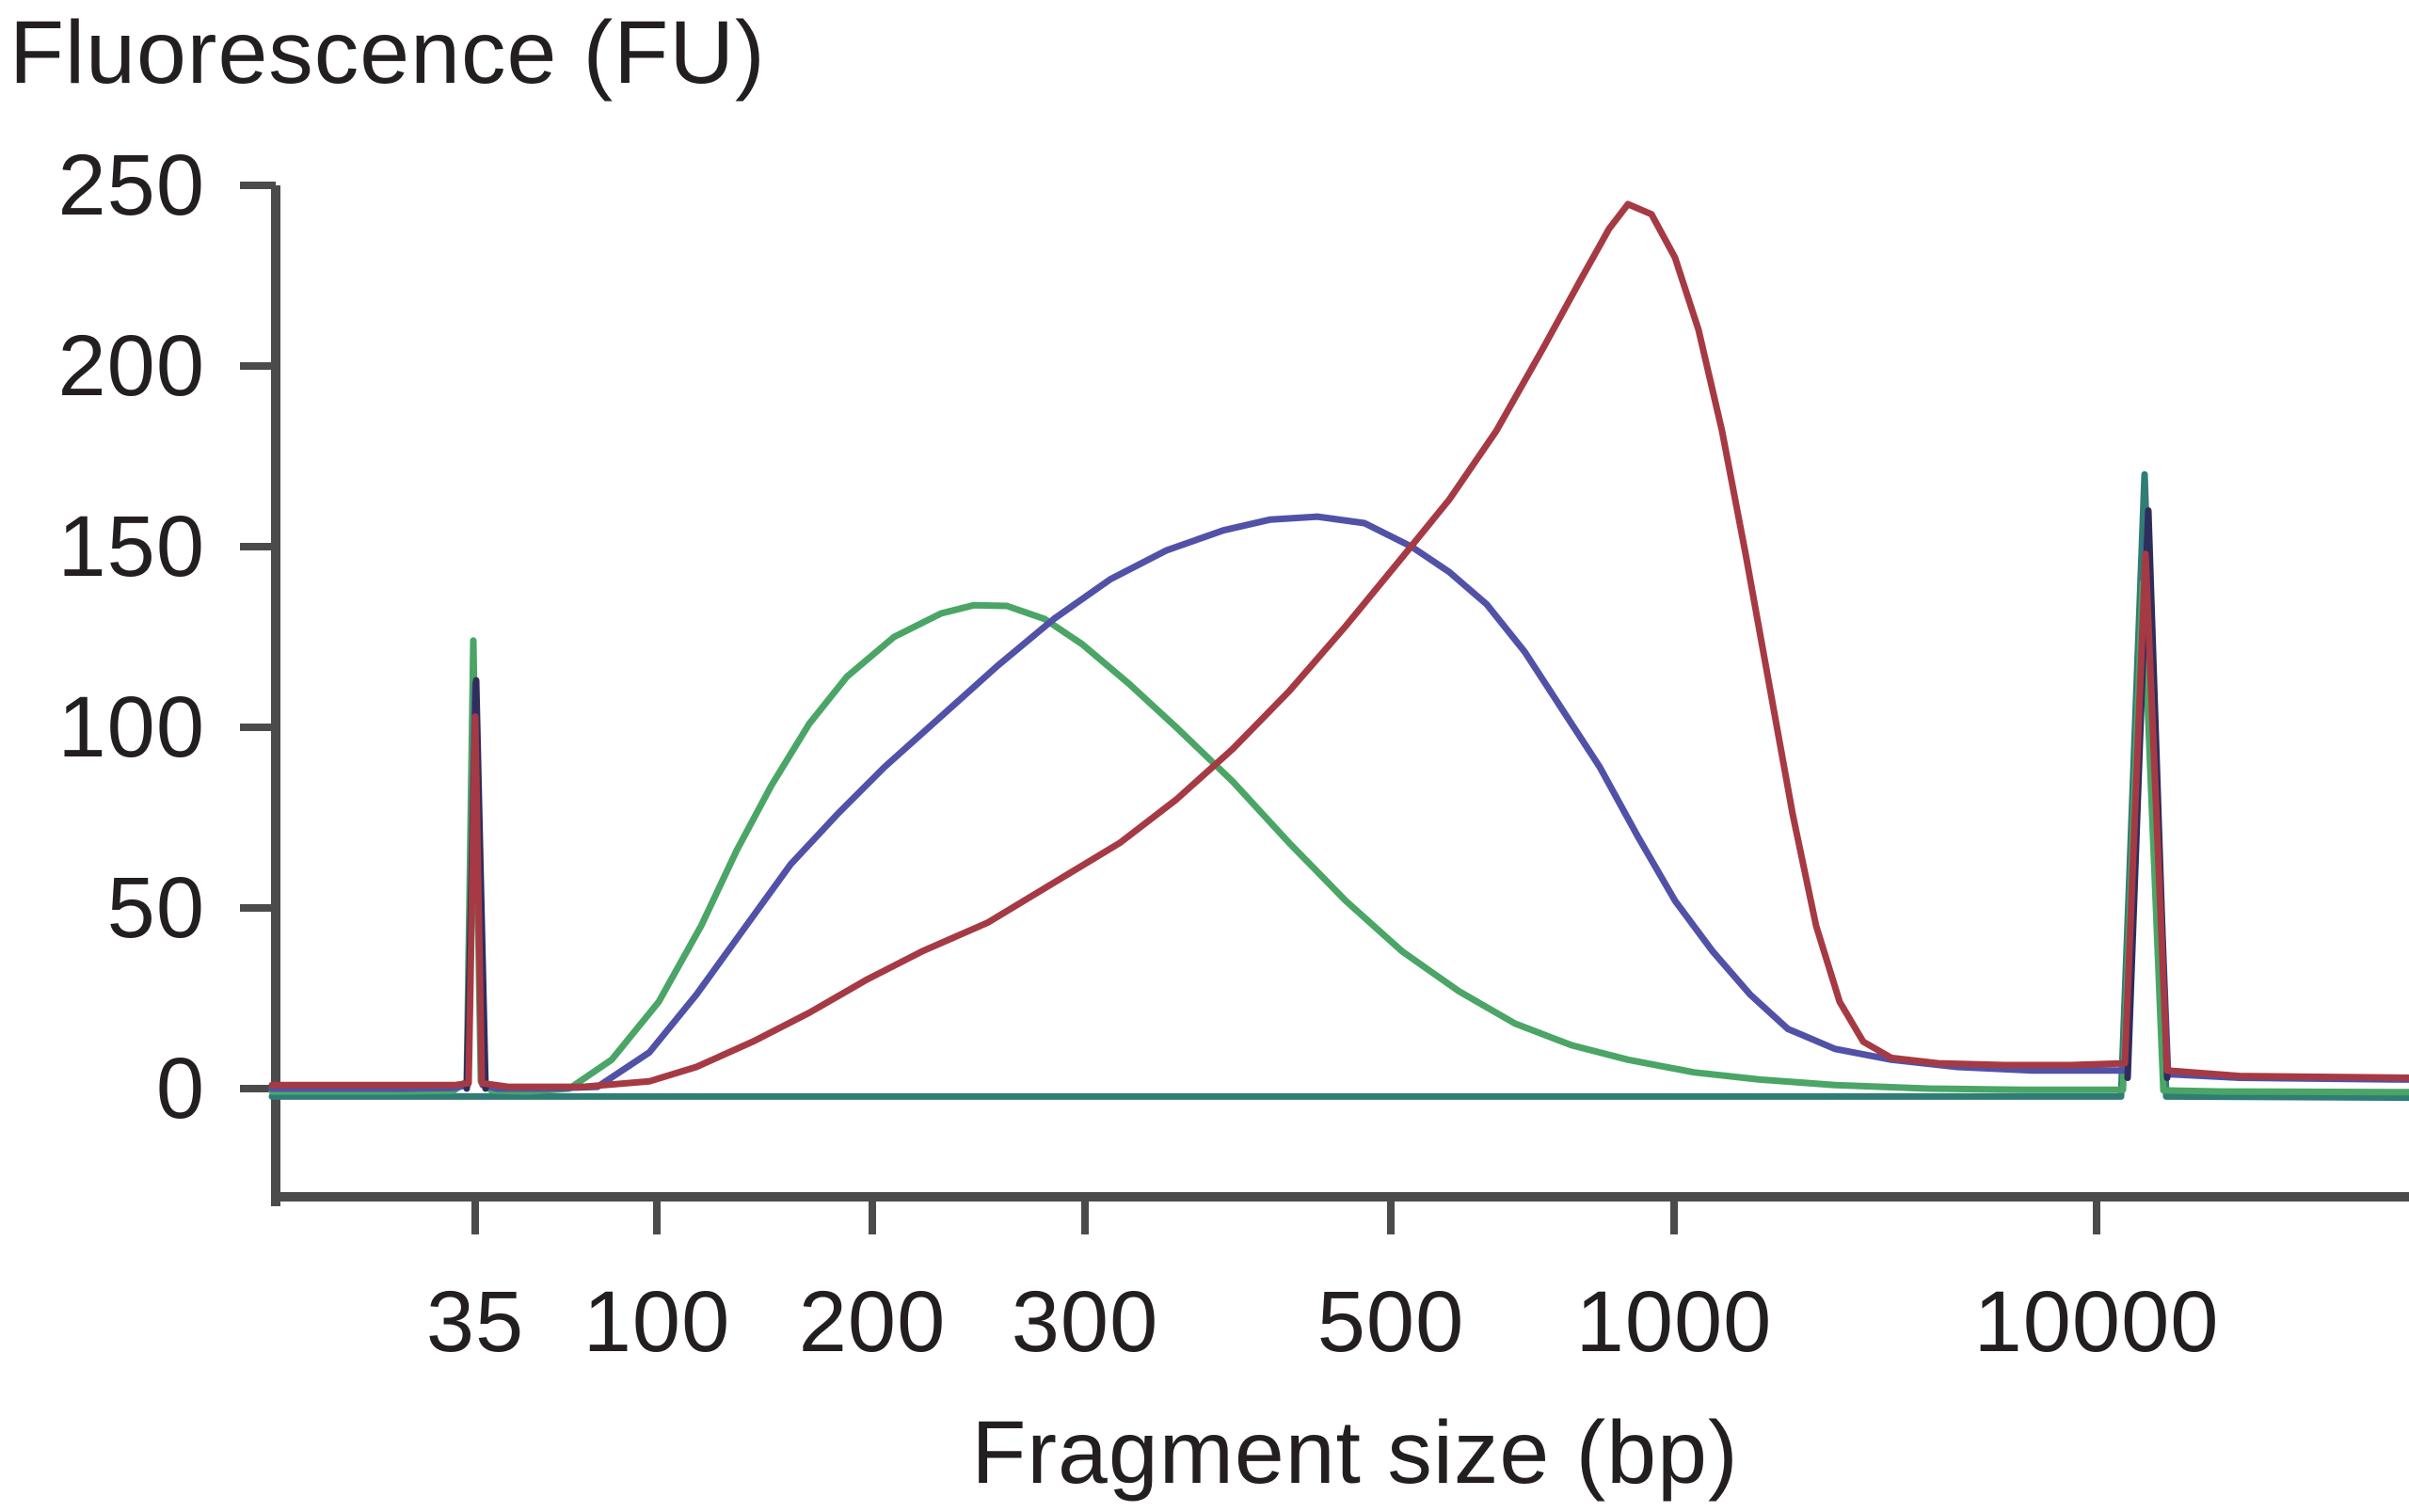 The width and height of the screenshot is (2409, 1512). Describe the element at coordinates (1355, 1453) in the screenshot. I see `x-axis-title: Fragment size (bp)` at that location.